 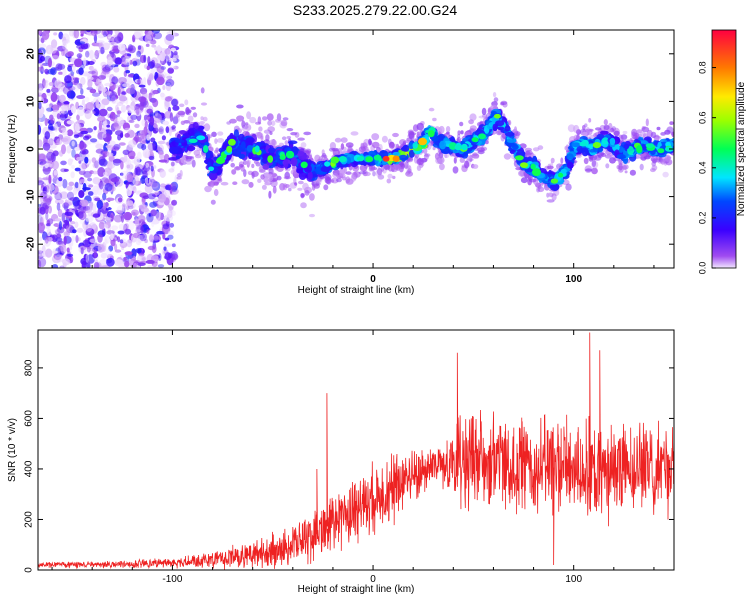 What do you see at coordinates (702, 268) in the screenshot?
I see `colorbar-tick-label: 0.0` at bounding box center [702, 268].